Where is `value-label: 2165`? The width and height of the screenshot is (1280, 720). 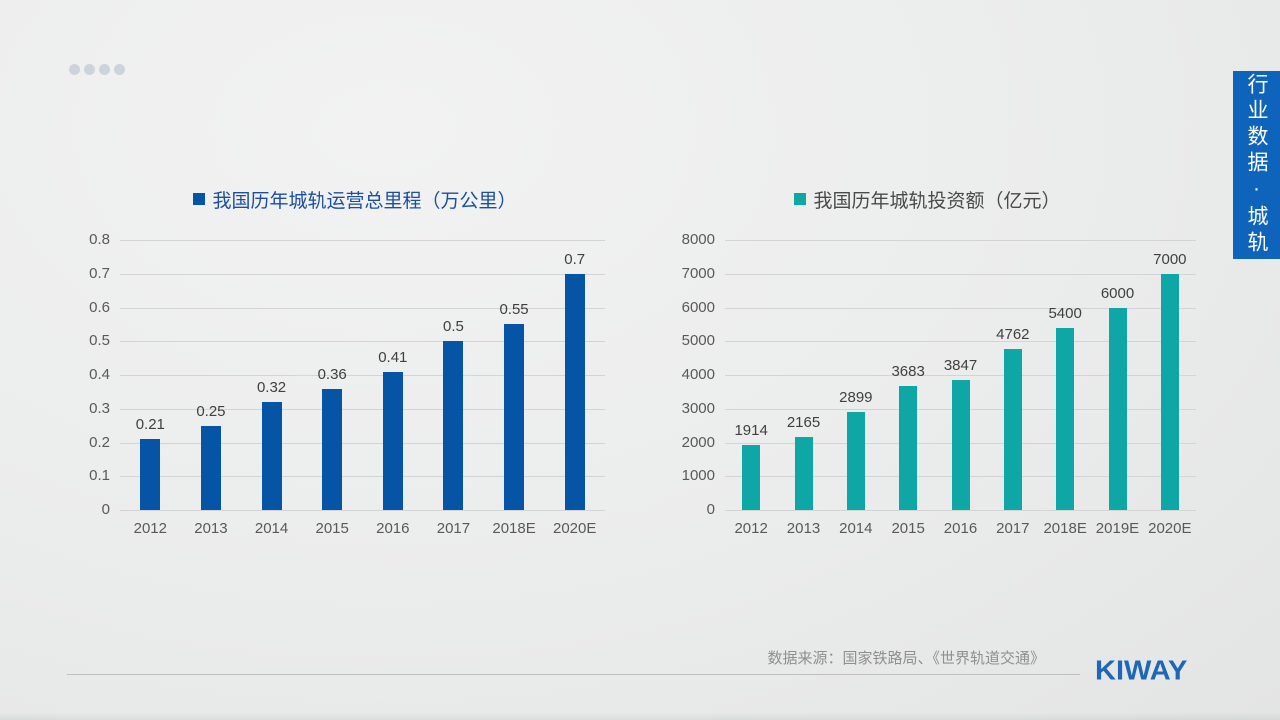
value-label: 2165 is located at coordinates (803, 422).